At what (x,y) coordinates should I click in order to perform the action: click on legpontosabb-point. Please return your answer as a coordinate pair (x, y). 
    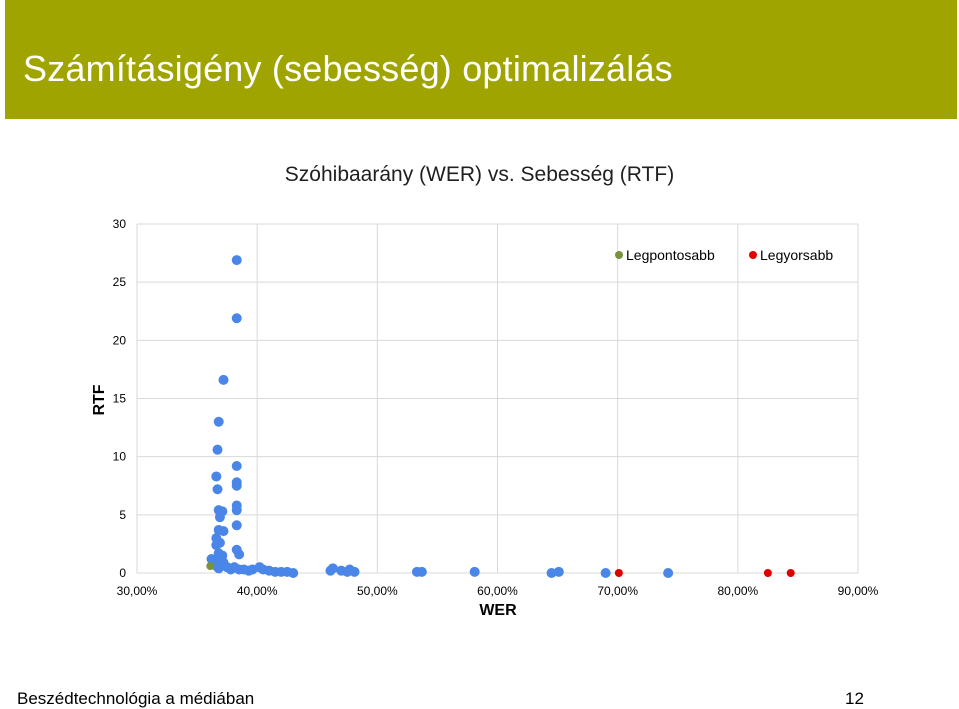
    Looking at the image, I should click on (210, 566).